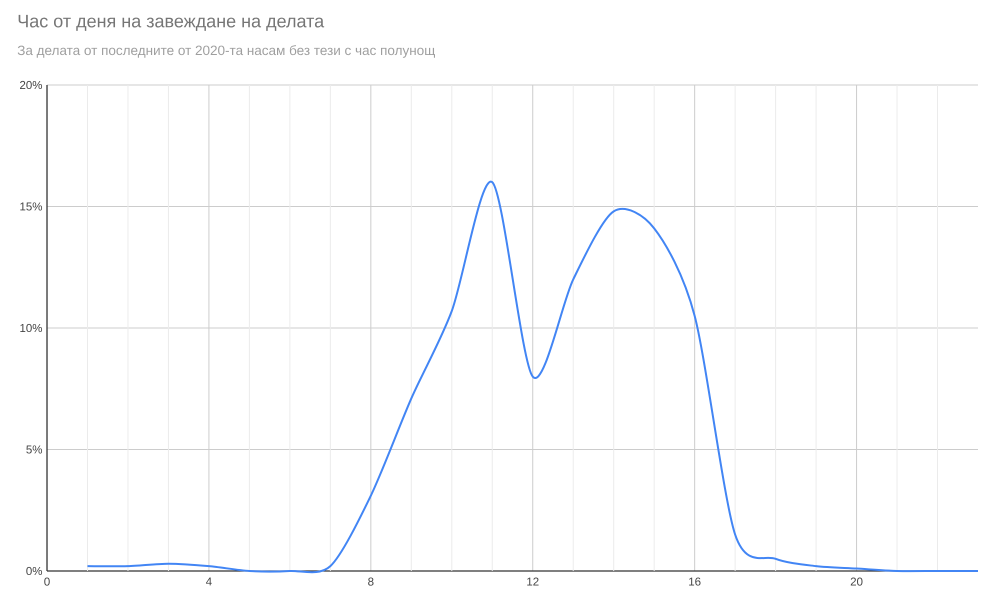 The height and width of the screenshot is (604, 999). Describe the element at coordinates (695, 582) in the screenshot. I see `x-tick-label: 16` at that location.